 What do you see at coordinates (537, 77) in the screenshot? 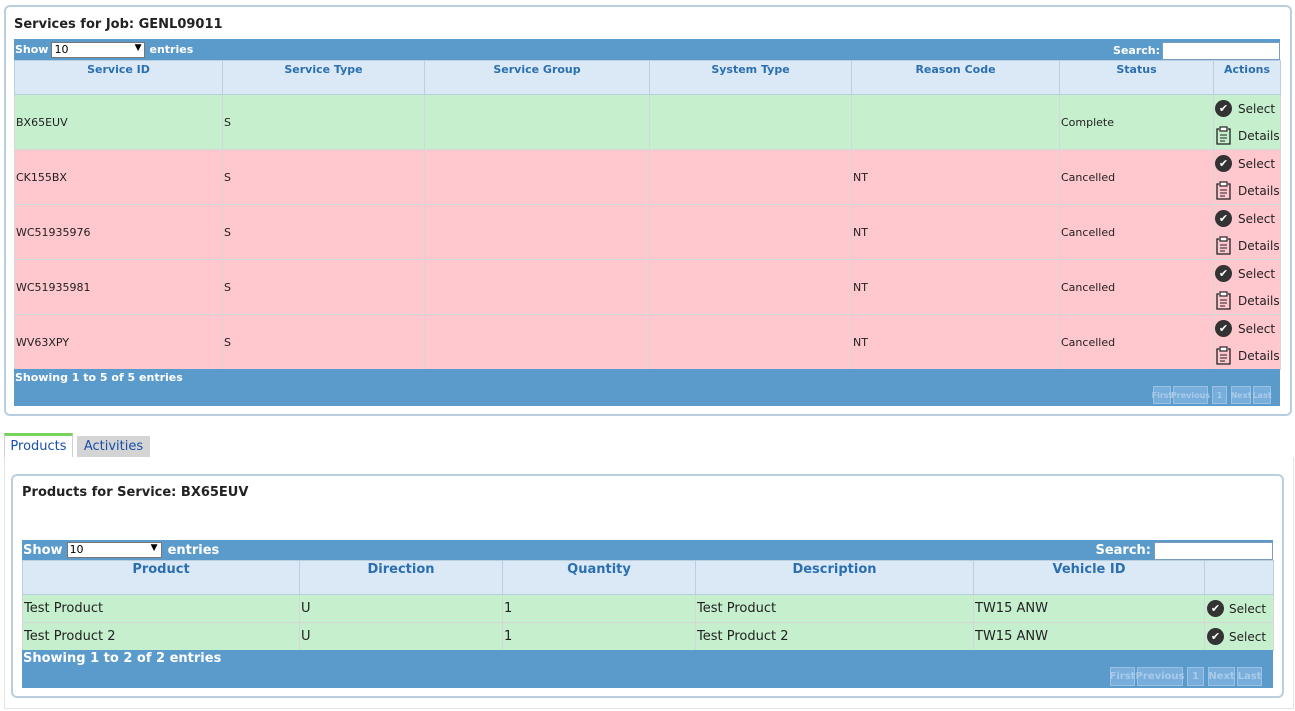
I see `col-service-group: Service Group` at bounding box center [537, 77].